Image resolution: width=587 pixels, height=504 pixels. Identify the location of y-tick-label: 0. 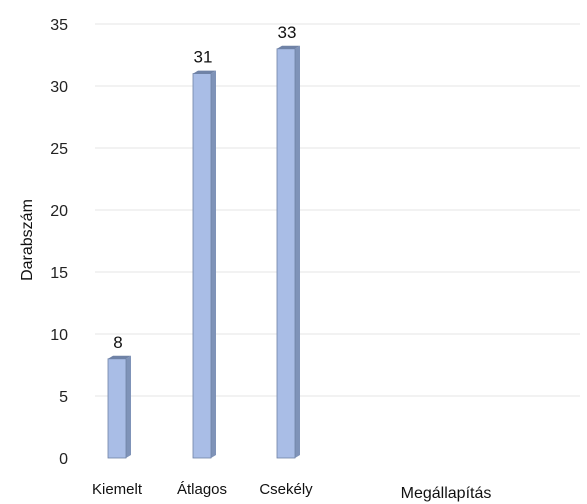
(63, 459).